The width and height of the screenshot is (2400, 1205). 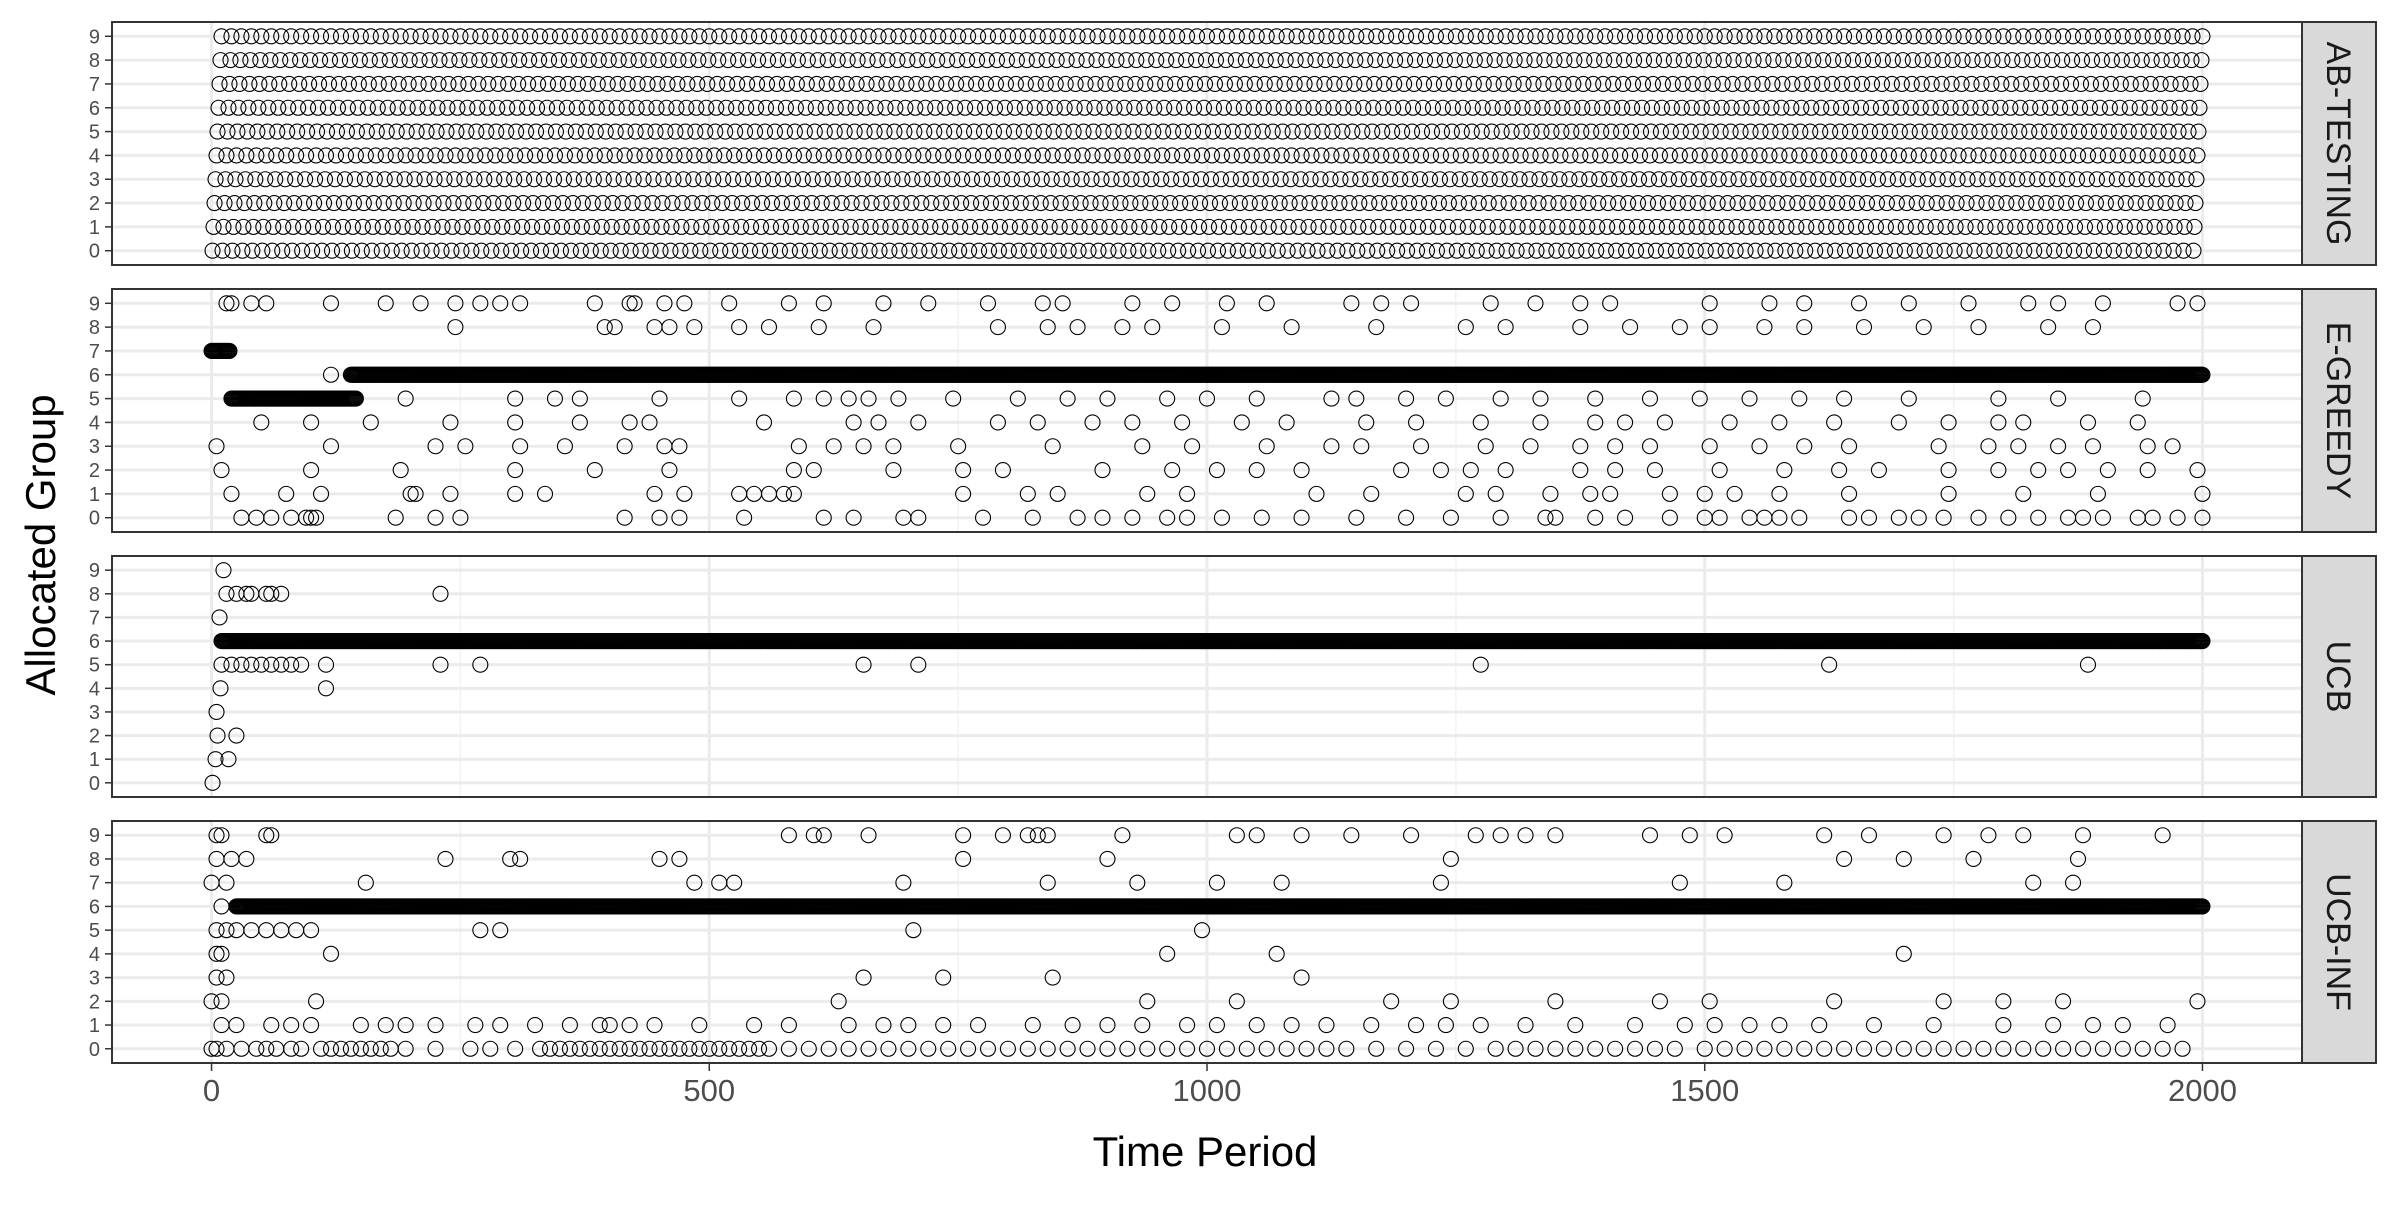 I want to click on facet-strip-label: E-GREEDY, so click(x=2338, y=411).